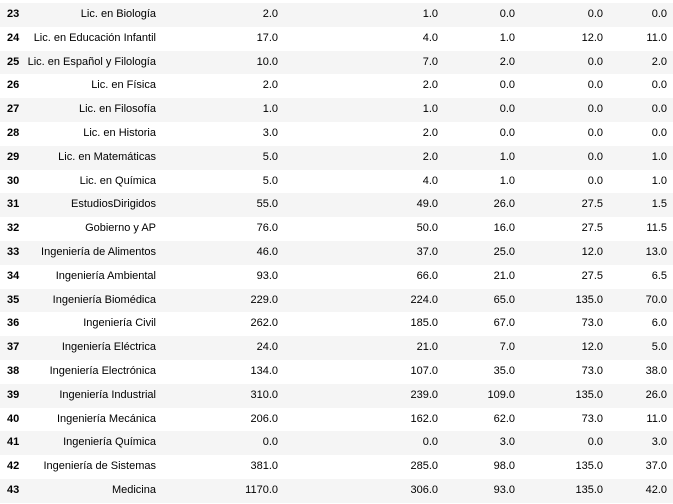  Describe the element at coordinates (264, 323) in the screenshot. I see `value-cell: 262.0` at that location.